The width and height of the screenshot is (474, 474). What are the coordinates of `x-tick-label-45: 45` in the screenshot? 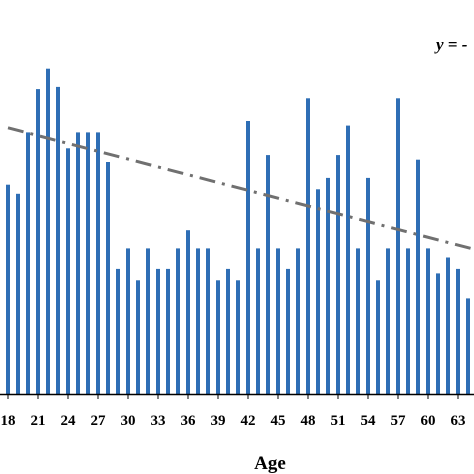 It's located at (278, 421).